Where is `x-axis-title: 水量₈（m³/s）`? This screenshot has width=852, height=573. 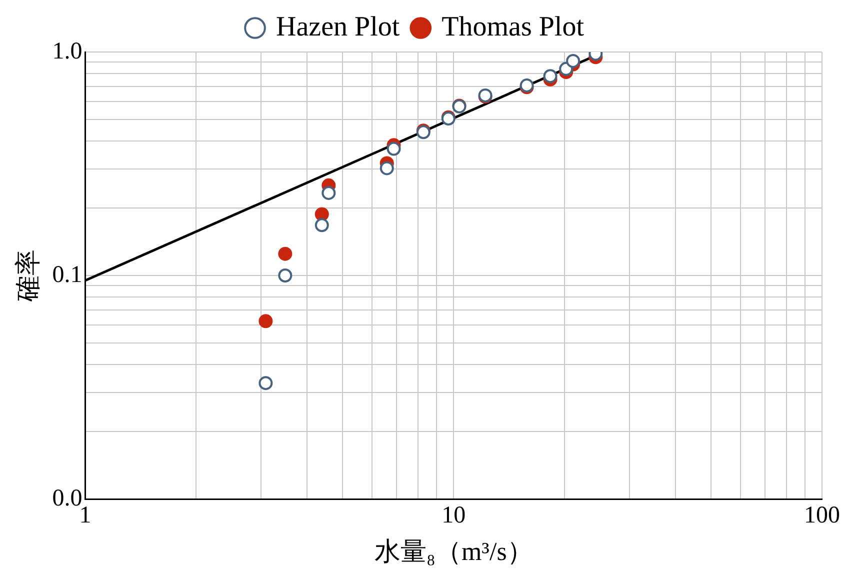 x-axis-title: 水量₈（m³/s） is located at coordinates (453, 551).